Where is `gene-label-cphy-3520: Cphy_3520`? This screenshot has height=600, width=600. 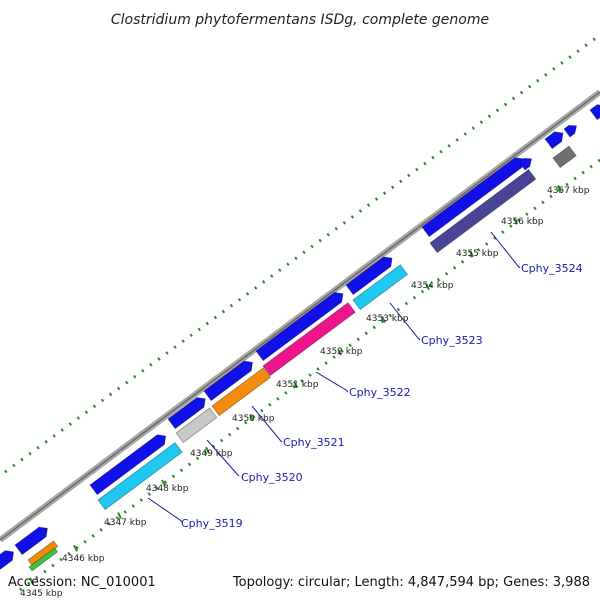
gene-label-cphy-3520: Cphy_3520 is located at coordinates (272, 477).